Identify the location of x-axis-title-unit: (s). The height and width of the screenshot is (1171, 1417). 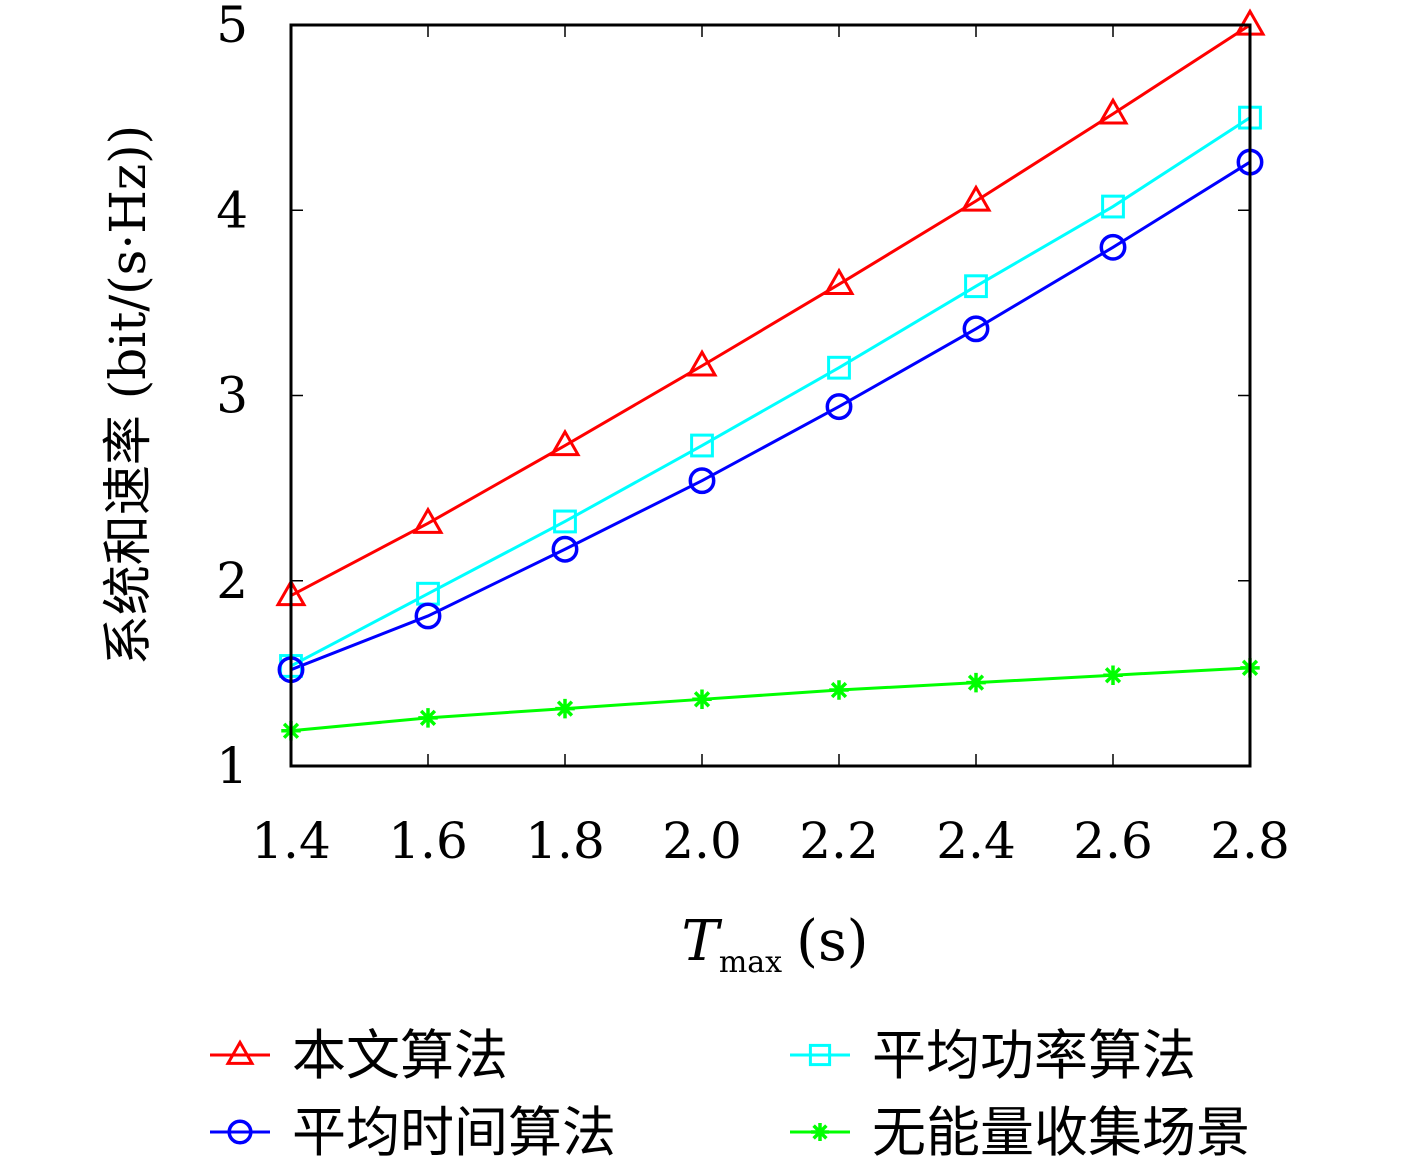
(832, 941).